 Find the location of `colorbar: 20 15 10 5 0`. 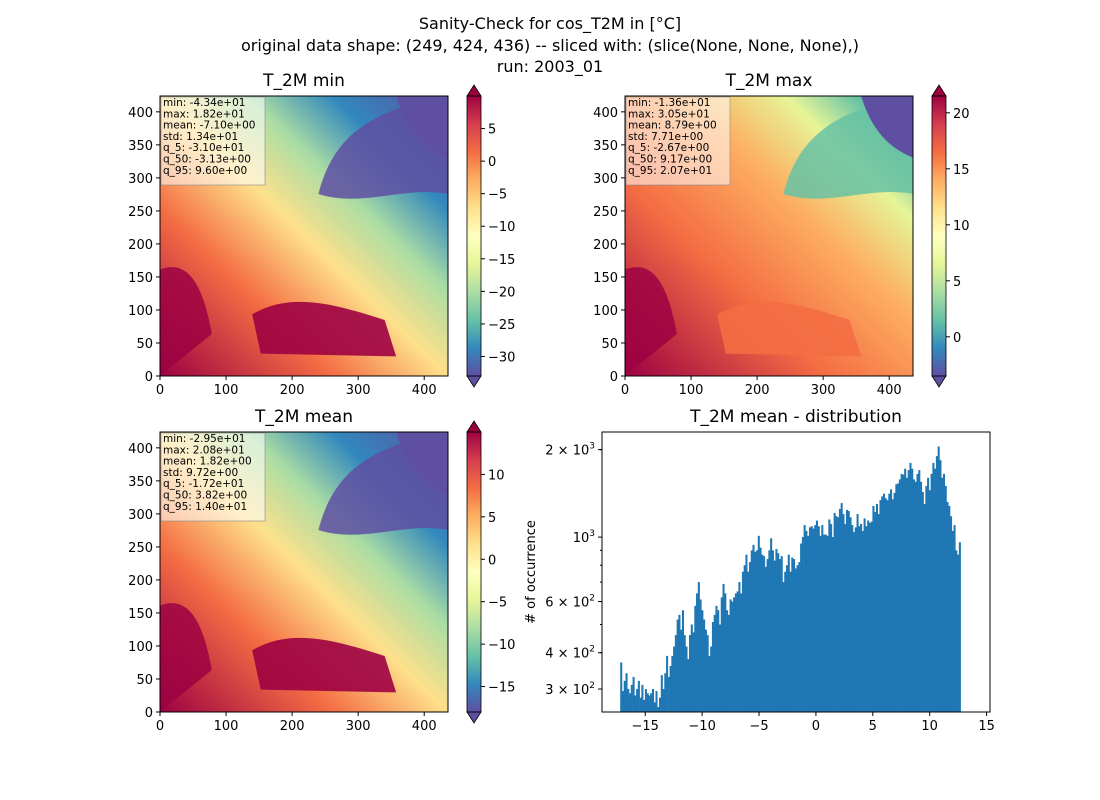

colorbar: 20 15 10 5 0 is located at coordinates (950, 236).